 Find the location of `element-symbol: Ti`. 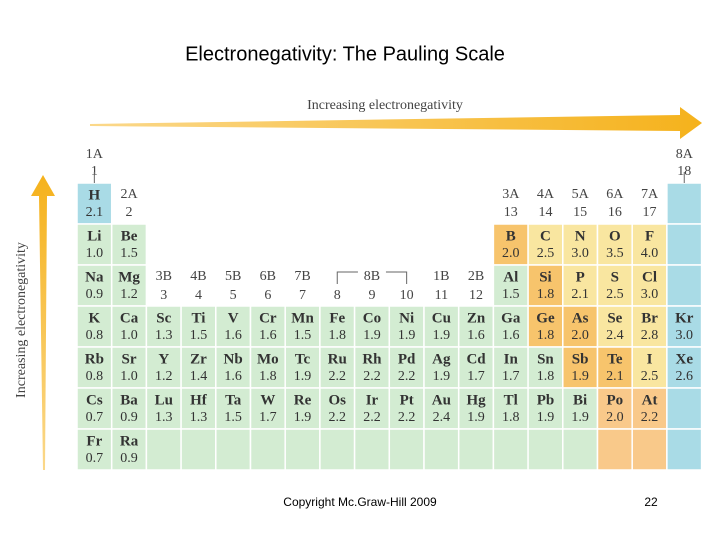

element-symbol: Ti is located at coordinates (198, 318).